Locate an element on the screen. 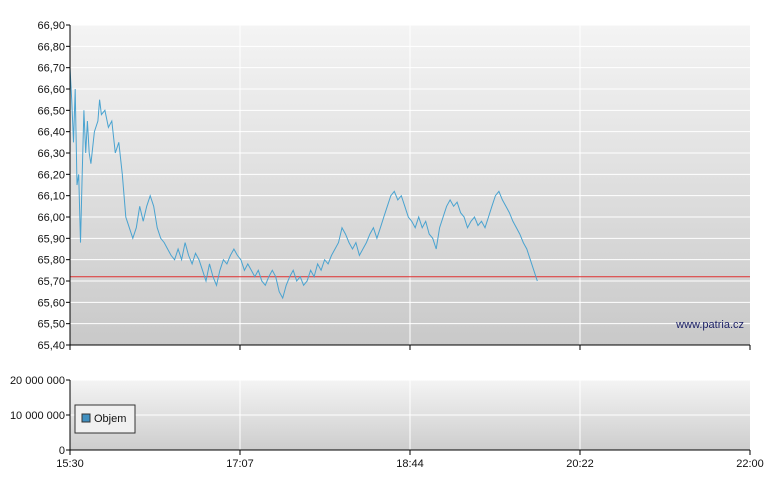  volume-x-tick-labels: 15:30 17:07 18:44 20:22 22:00 is located at coordinates (410, 460).